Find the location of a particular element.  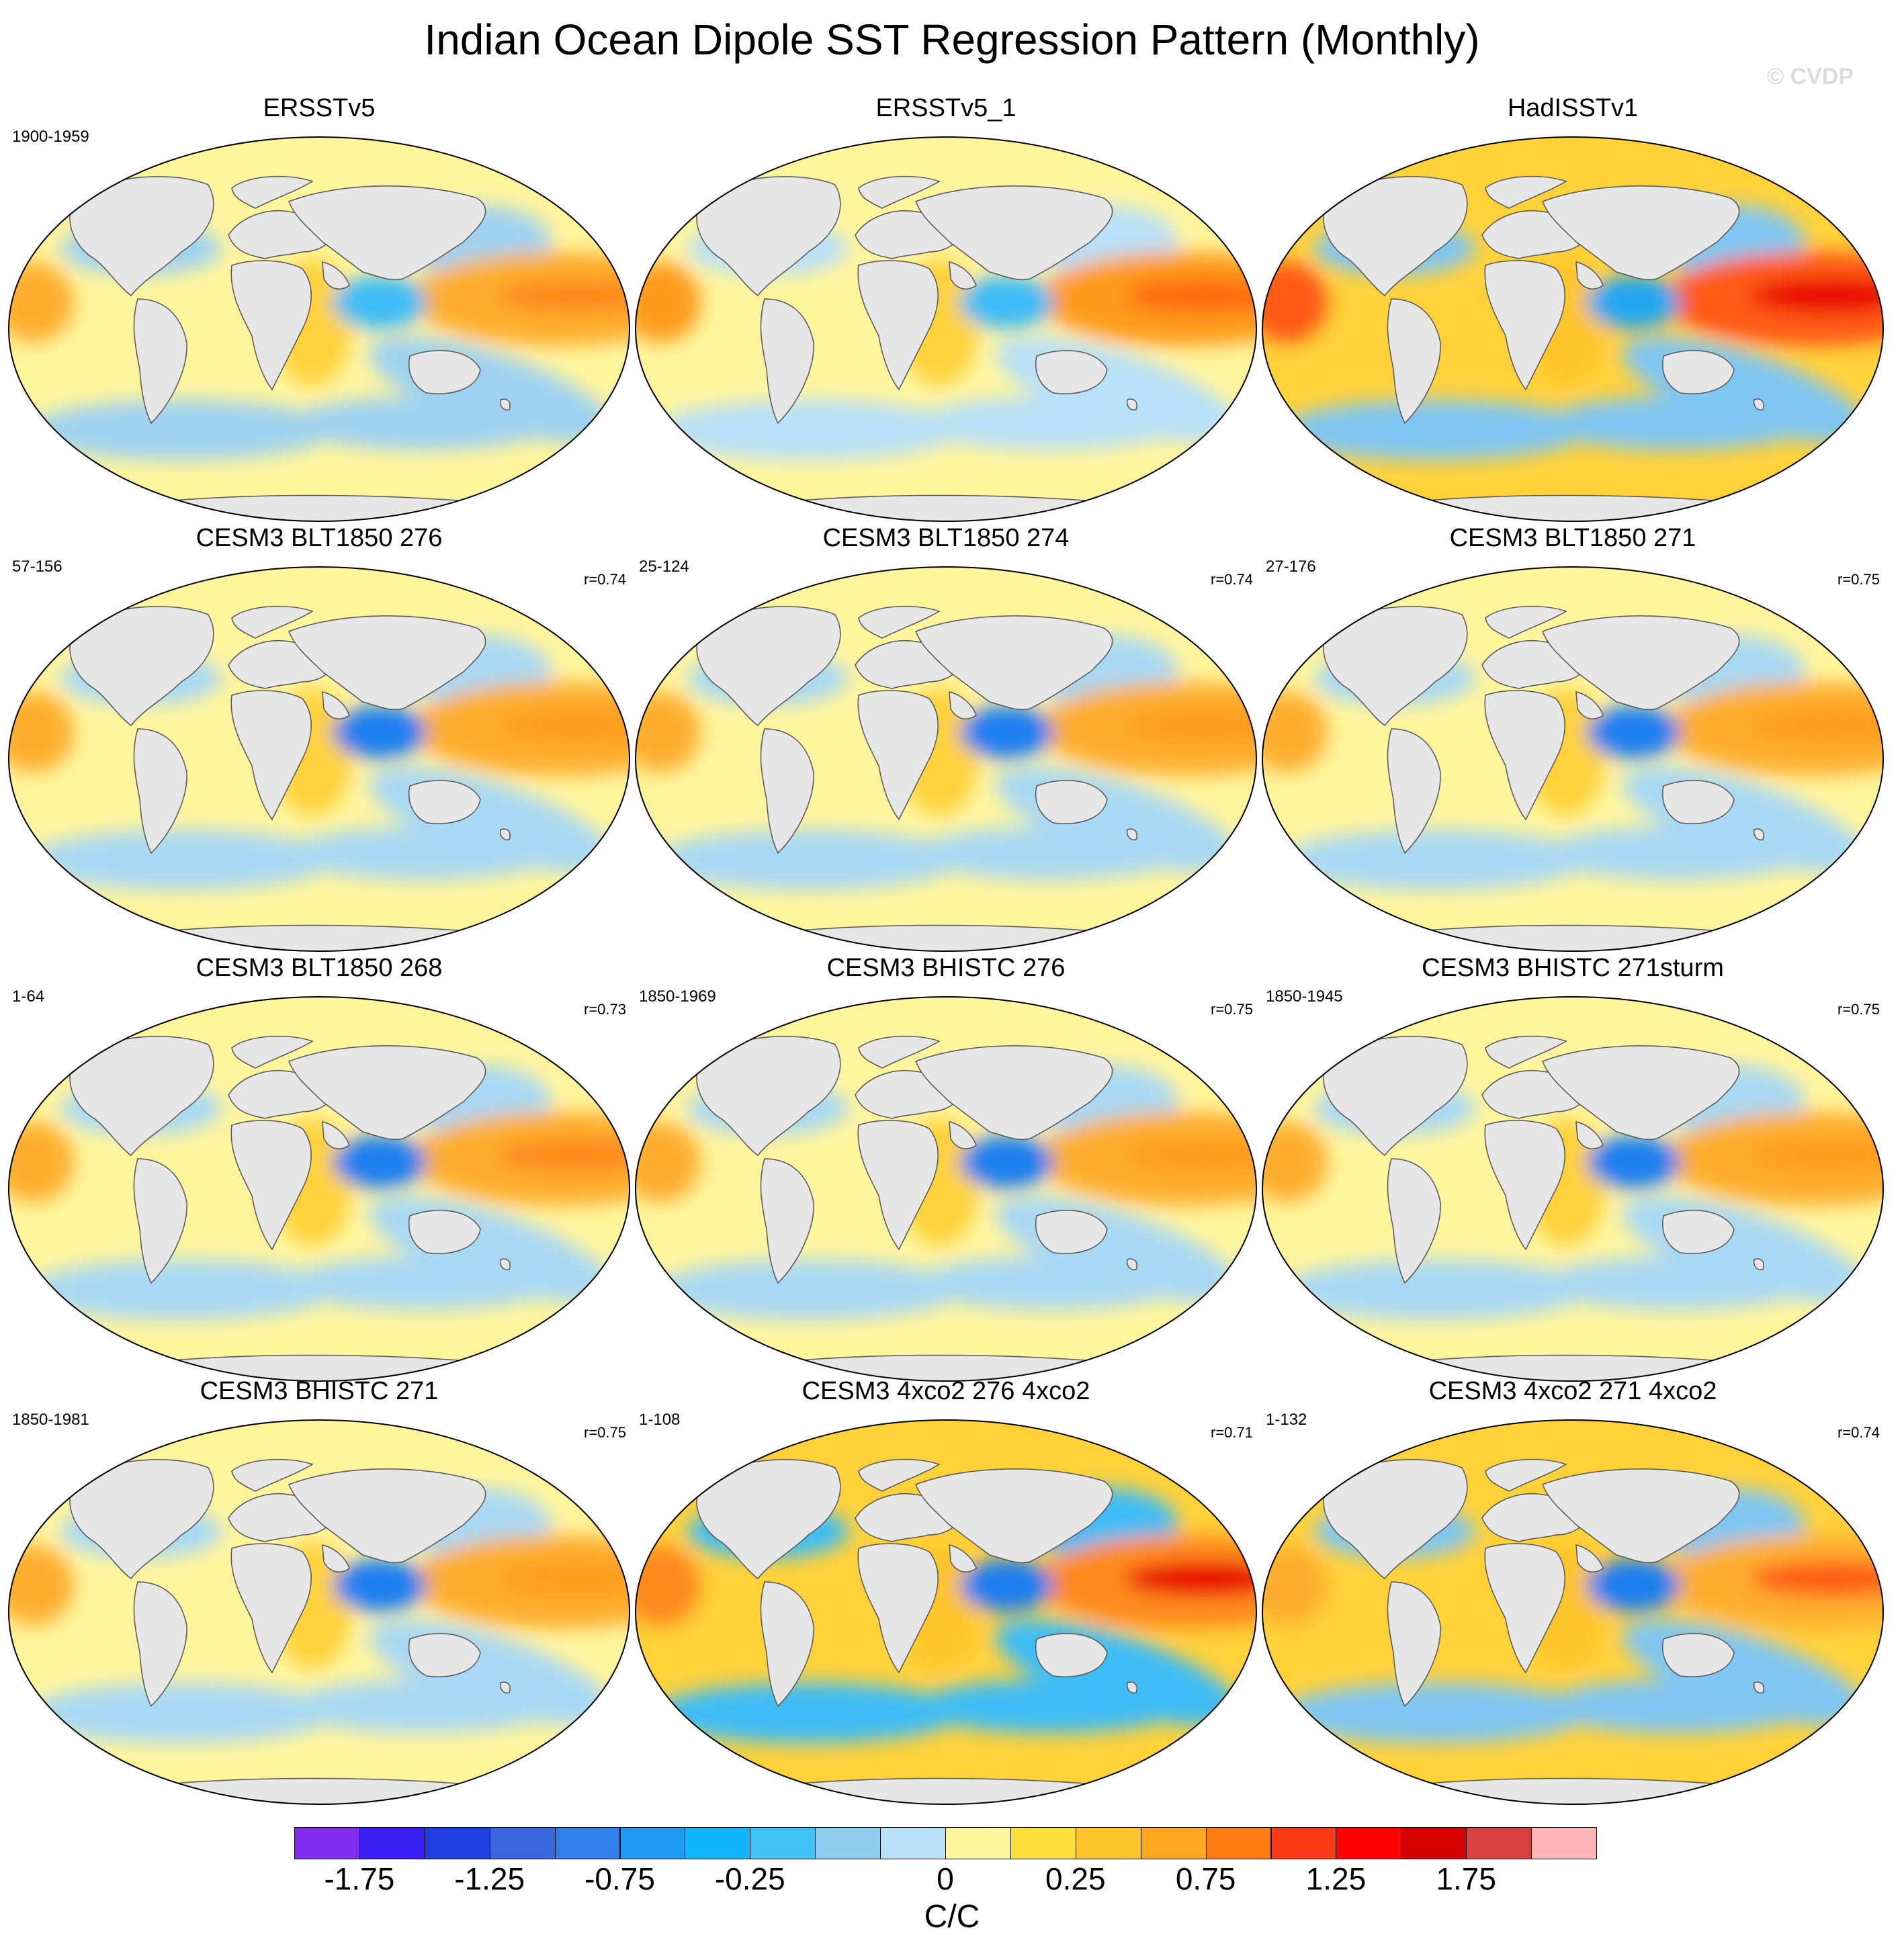

map-panel: CESM3 BHISTC 276 1850-1969 r=0.75 is located at coordinates (946, 1169).